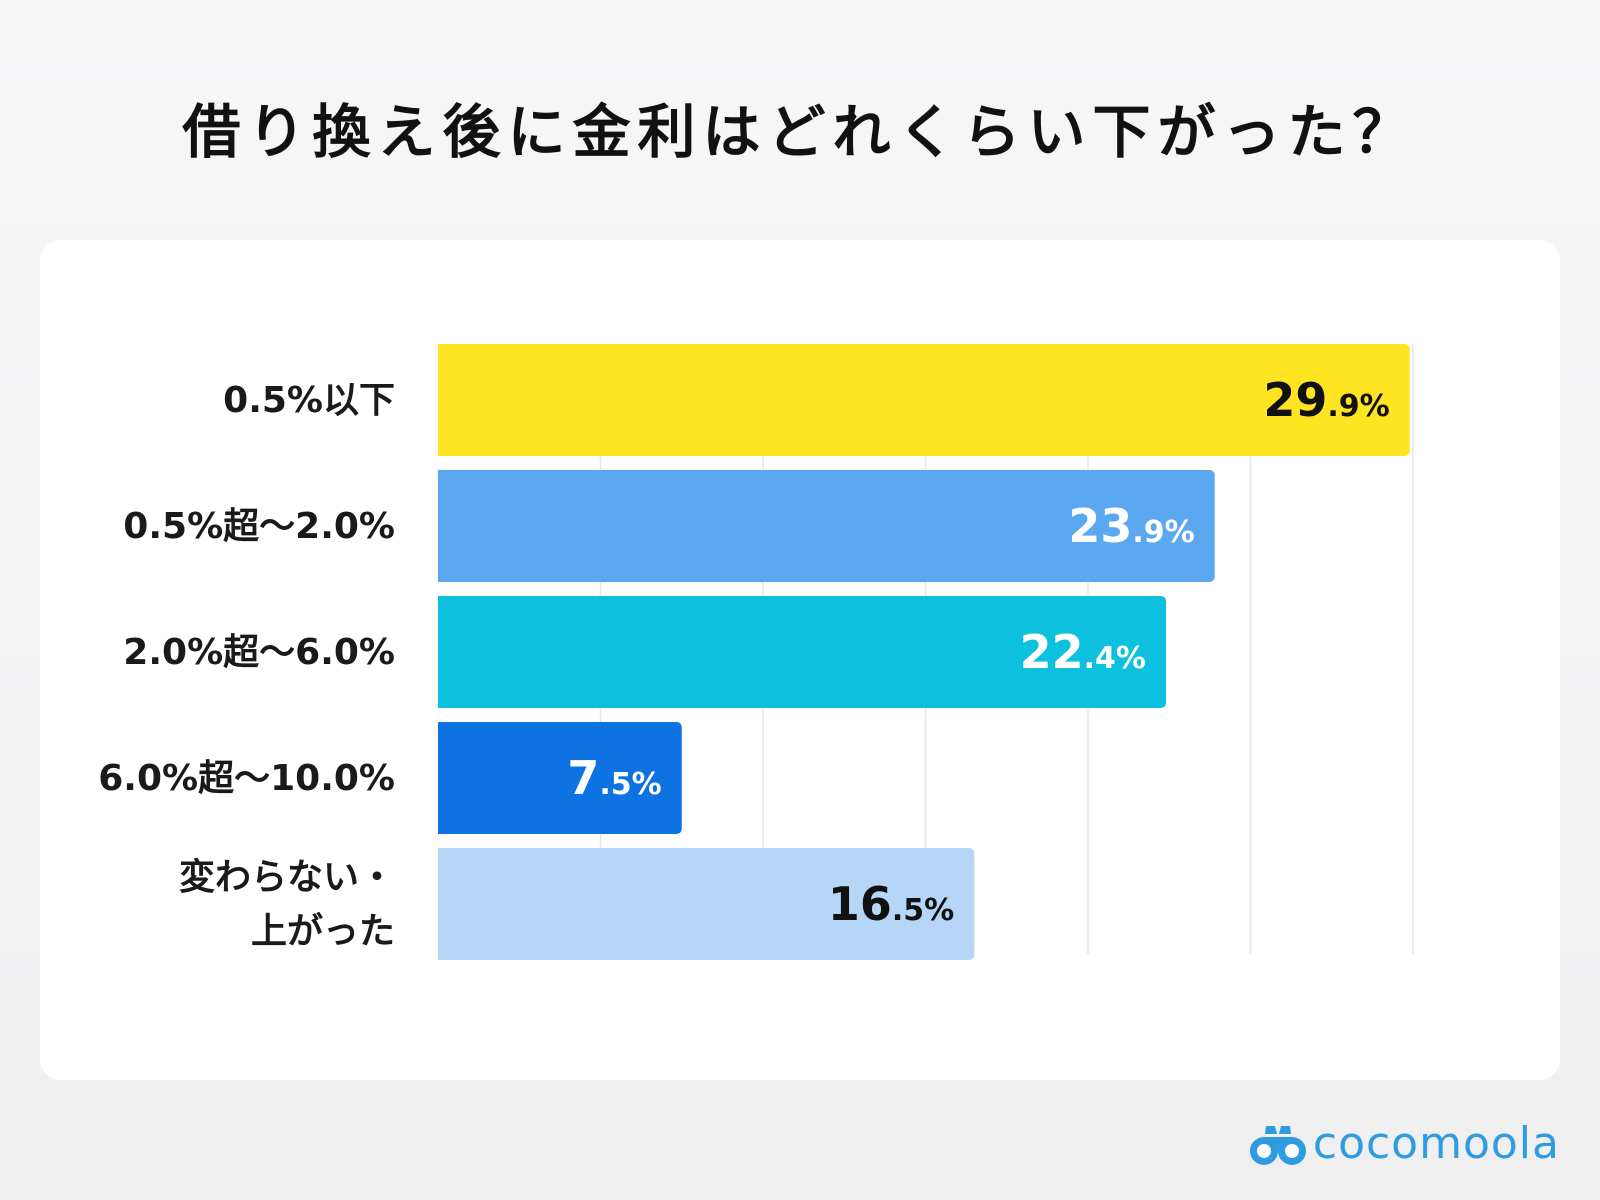 This screenshot has height=1200, width=1600. Describe the element at coordinates (800, 132) in the screenshot. I see `chart-title: 借り換え後に金利はどれくらい下がった？` at that location.